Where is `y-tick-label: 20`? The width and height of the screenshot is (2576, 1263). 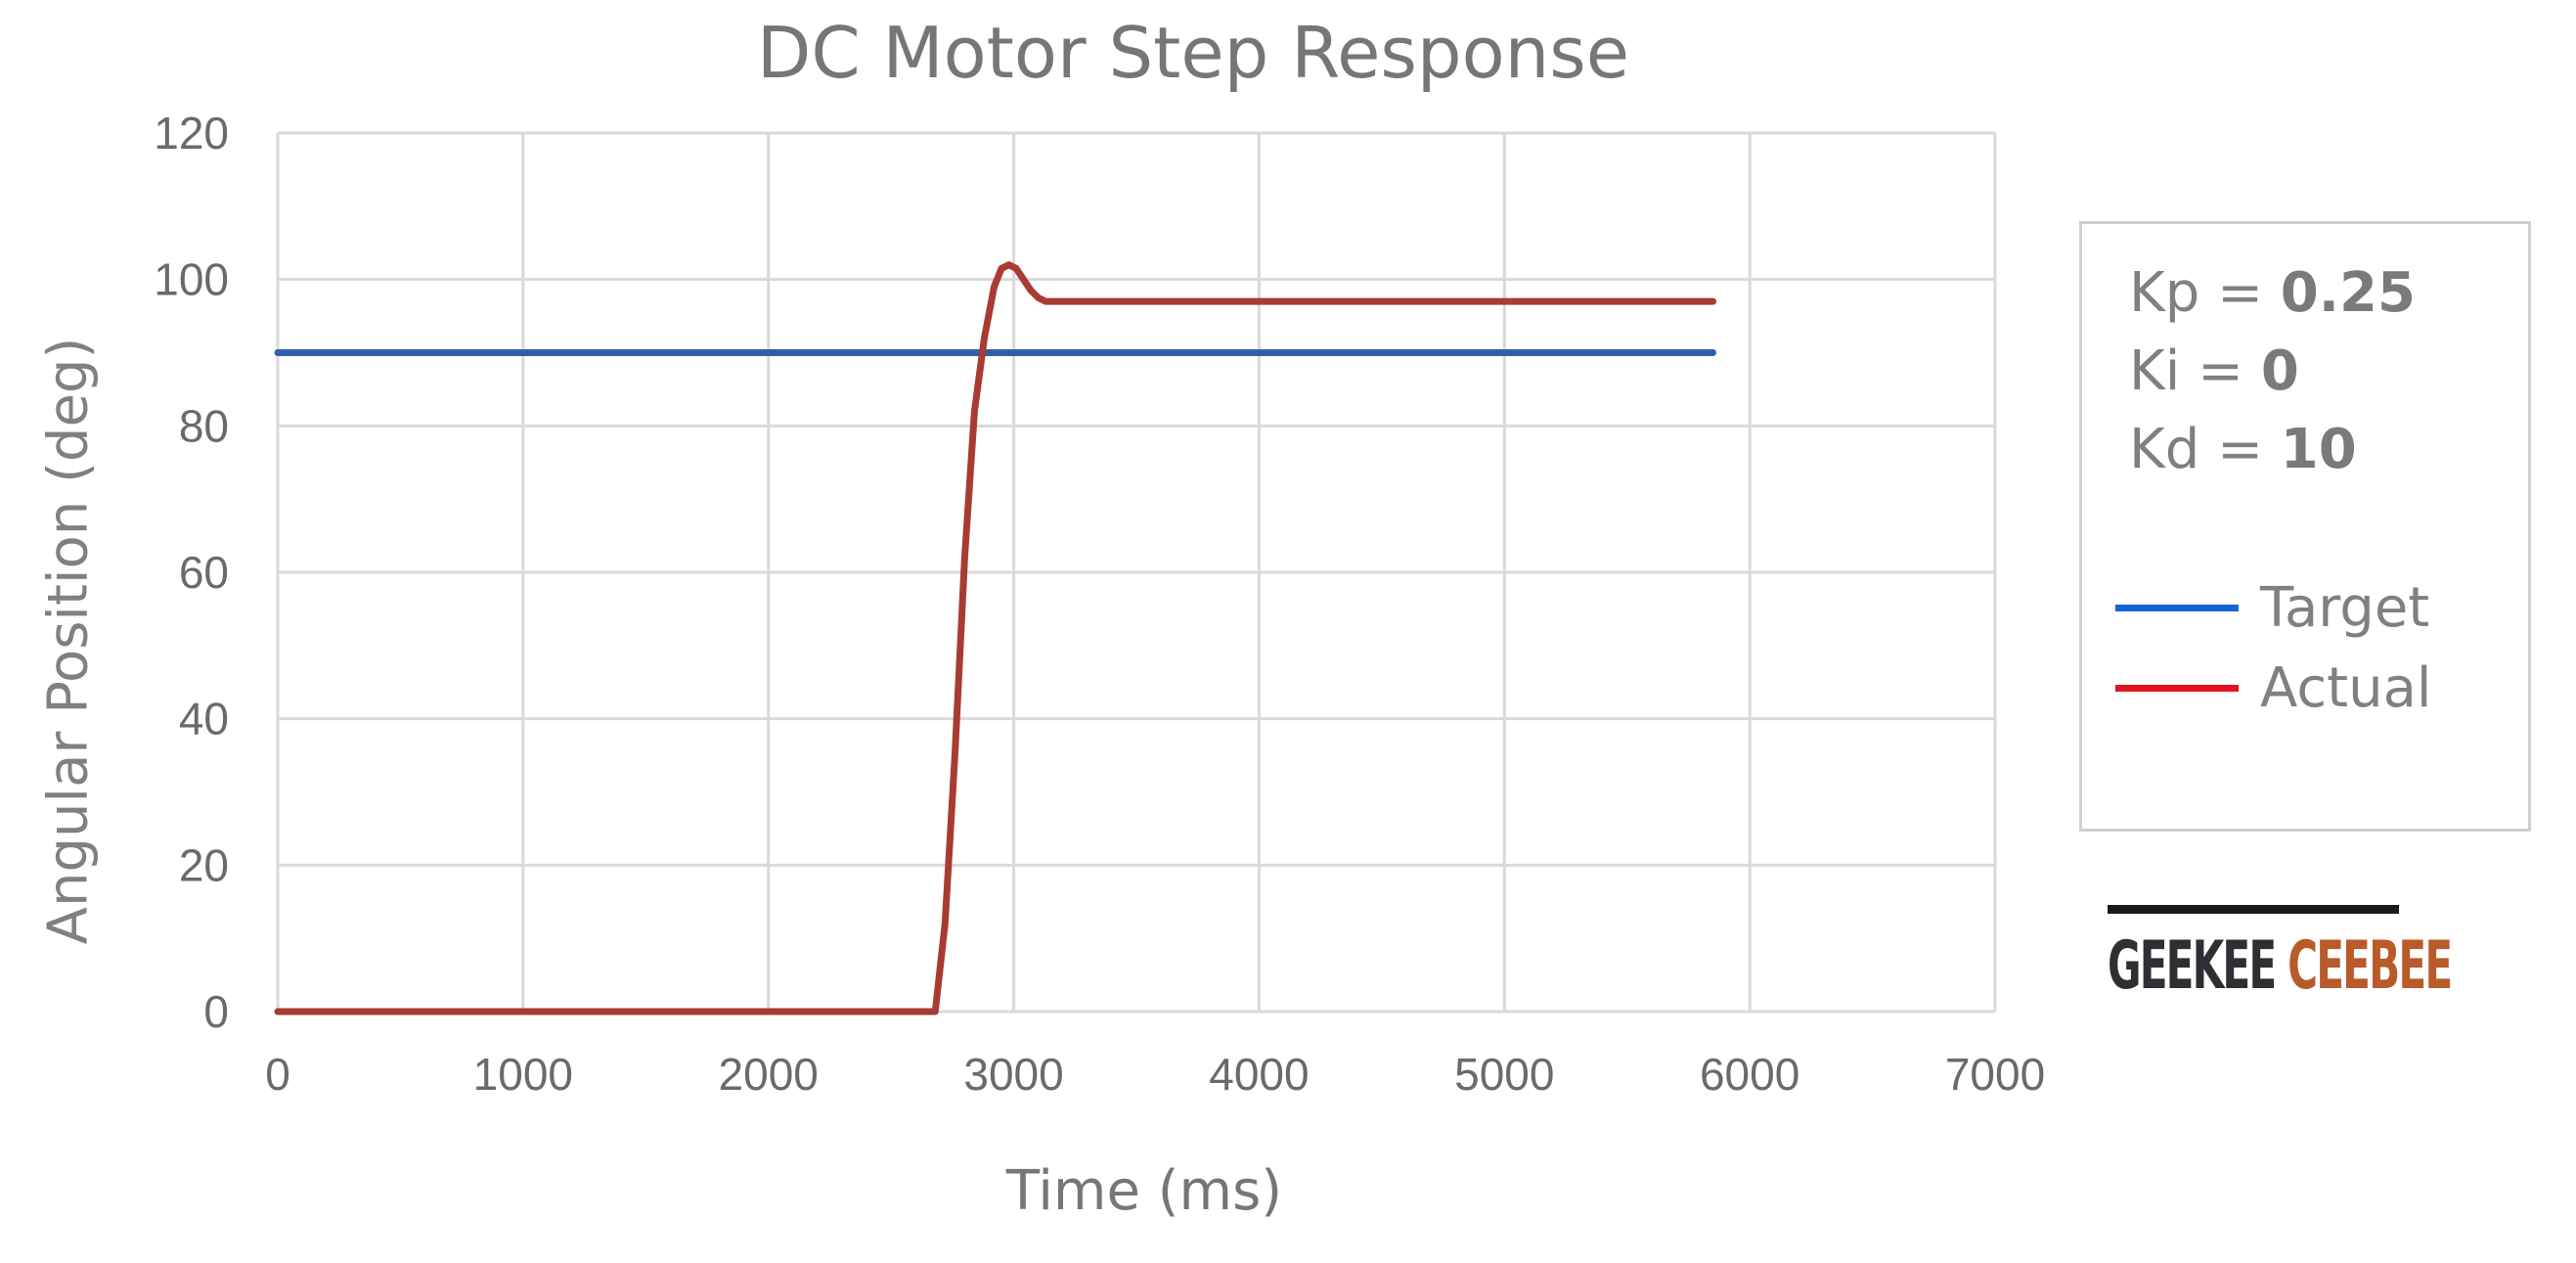
y-tick-label: 20 is located at coordinates (204, 864).